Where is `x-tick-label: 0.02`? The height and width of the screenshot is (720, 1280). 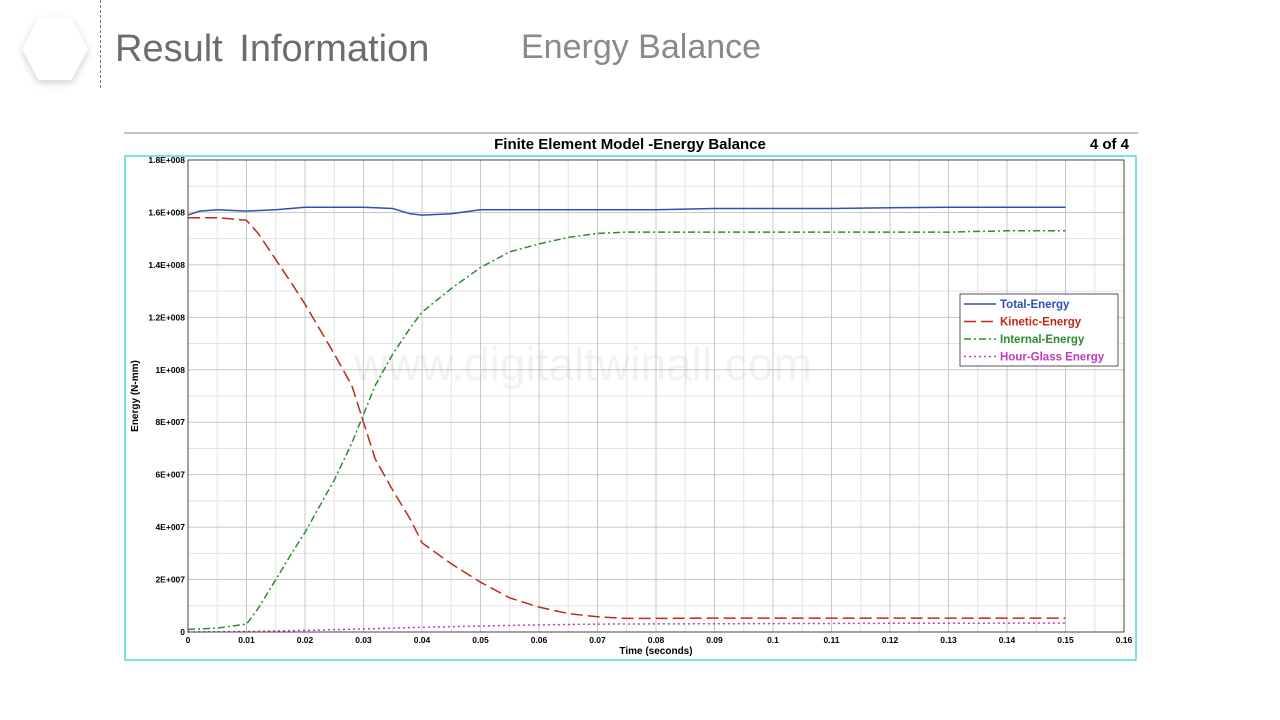
x-tick-label: 0.02 is located at coordinates (305, 640).